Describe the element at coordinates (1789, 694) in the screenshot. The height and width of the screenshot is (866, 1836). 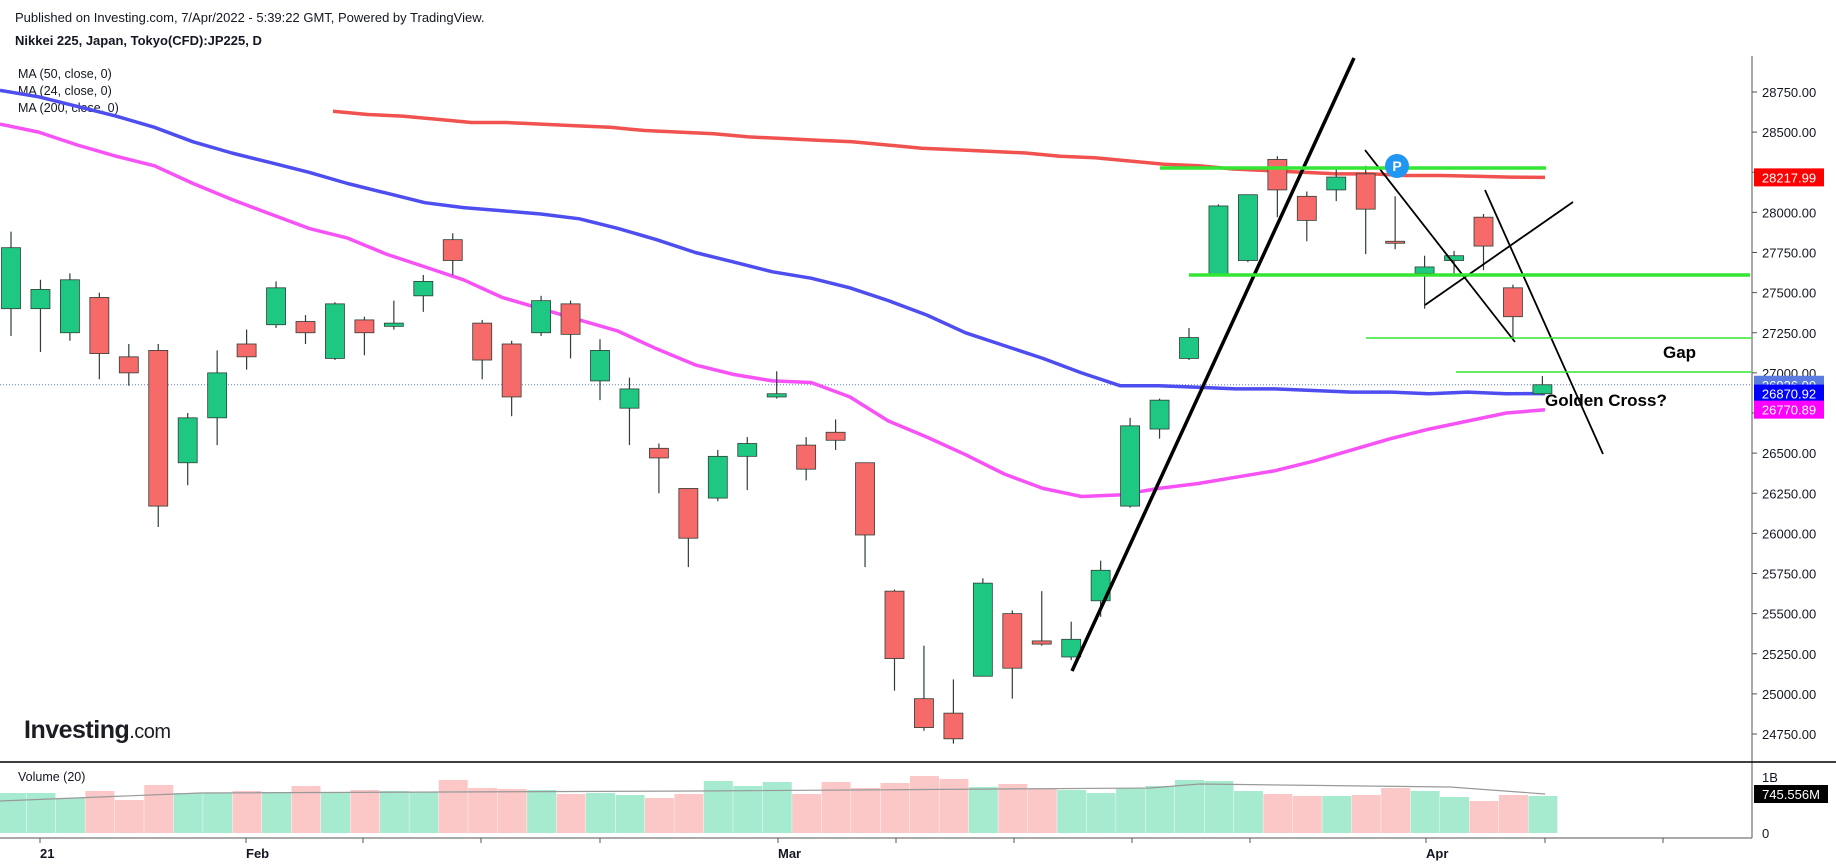
I see `y-tick-label: 25000.00` at that location.